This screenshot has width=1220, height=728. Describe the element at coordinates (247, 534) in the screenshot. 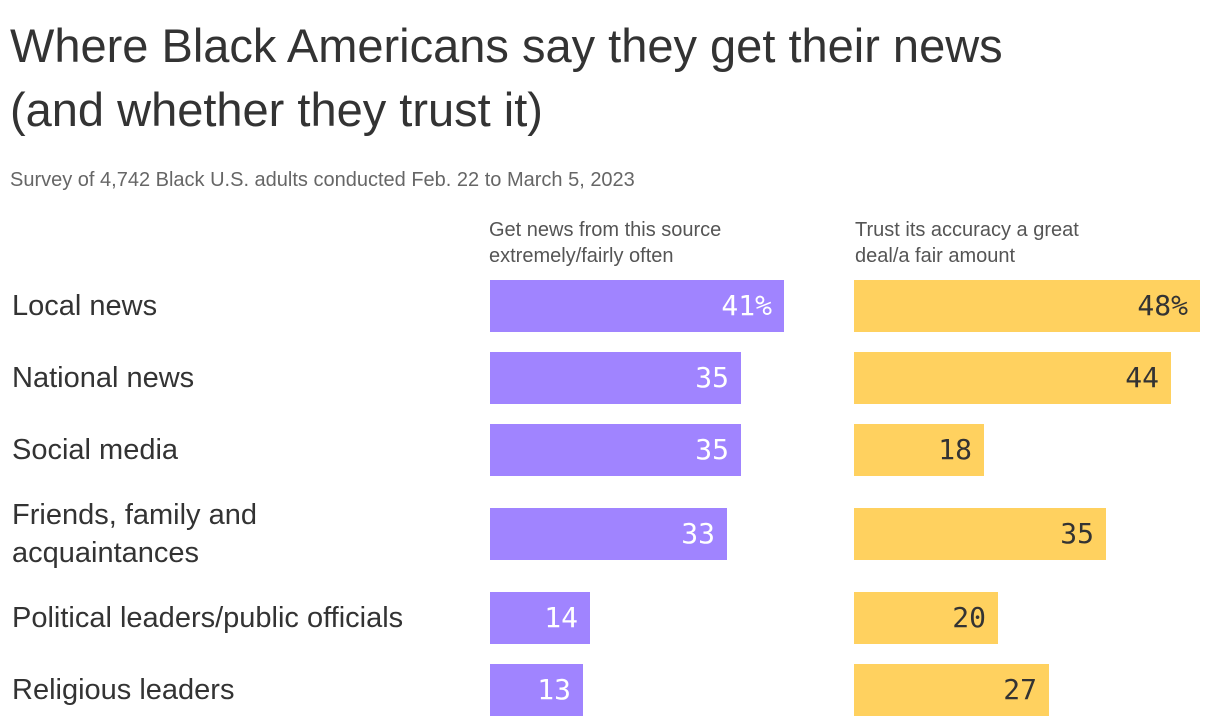

I see `row-label: Friends, family and acquaintances` at that location.